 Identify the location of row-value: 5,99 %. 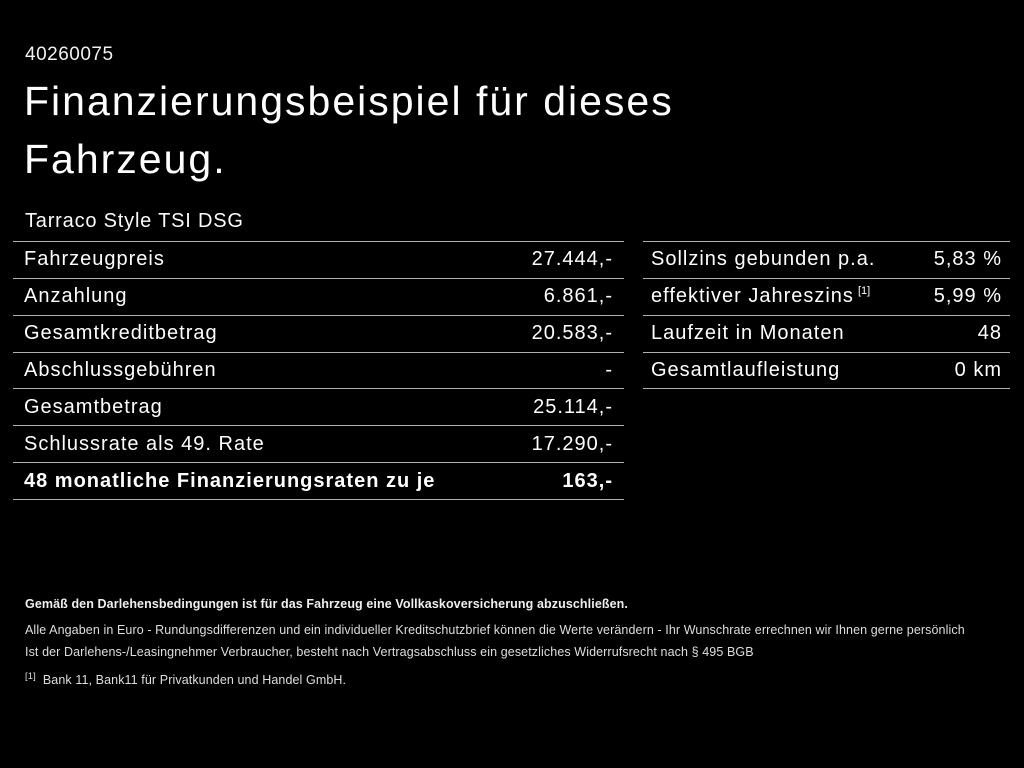
(967, 296).